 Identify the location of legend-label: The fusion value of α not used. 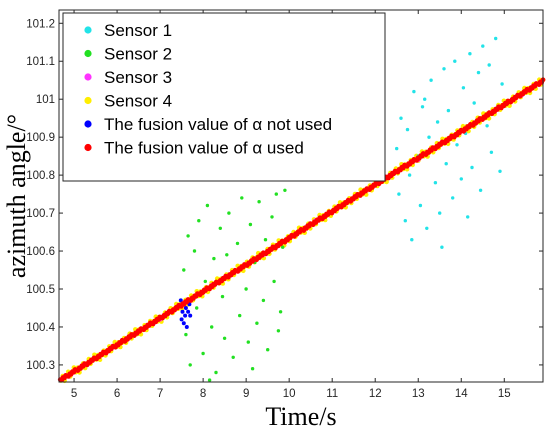
(218, 124).